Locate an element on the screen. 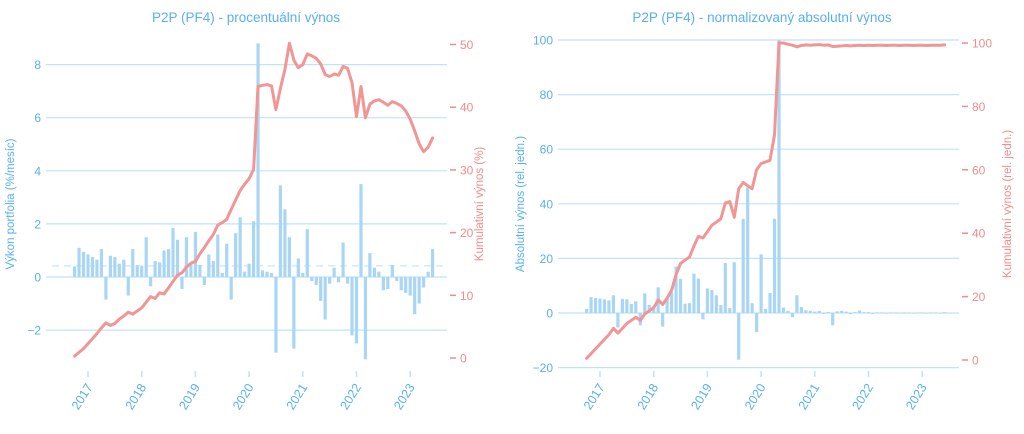 The height and width of the screenshot is (434, 1024). right-axis-tick-label: 100 is located at coordinates (982, 44).